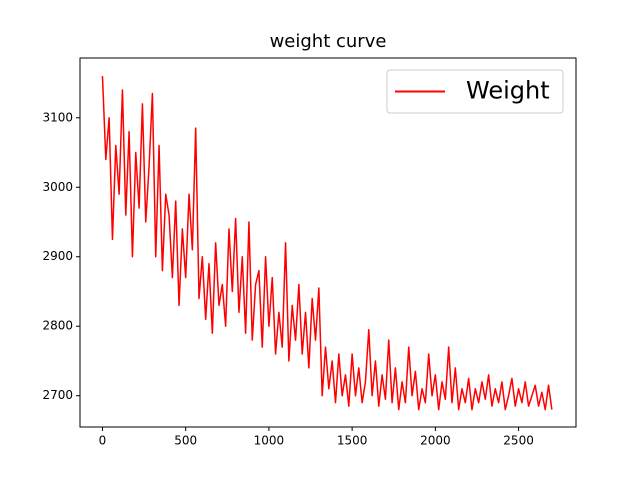 The image size is (640, 480). Describe the element at coordinates (269, 441) in the screenshot. I see `x-tick-label: 1000` at that location.